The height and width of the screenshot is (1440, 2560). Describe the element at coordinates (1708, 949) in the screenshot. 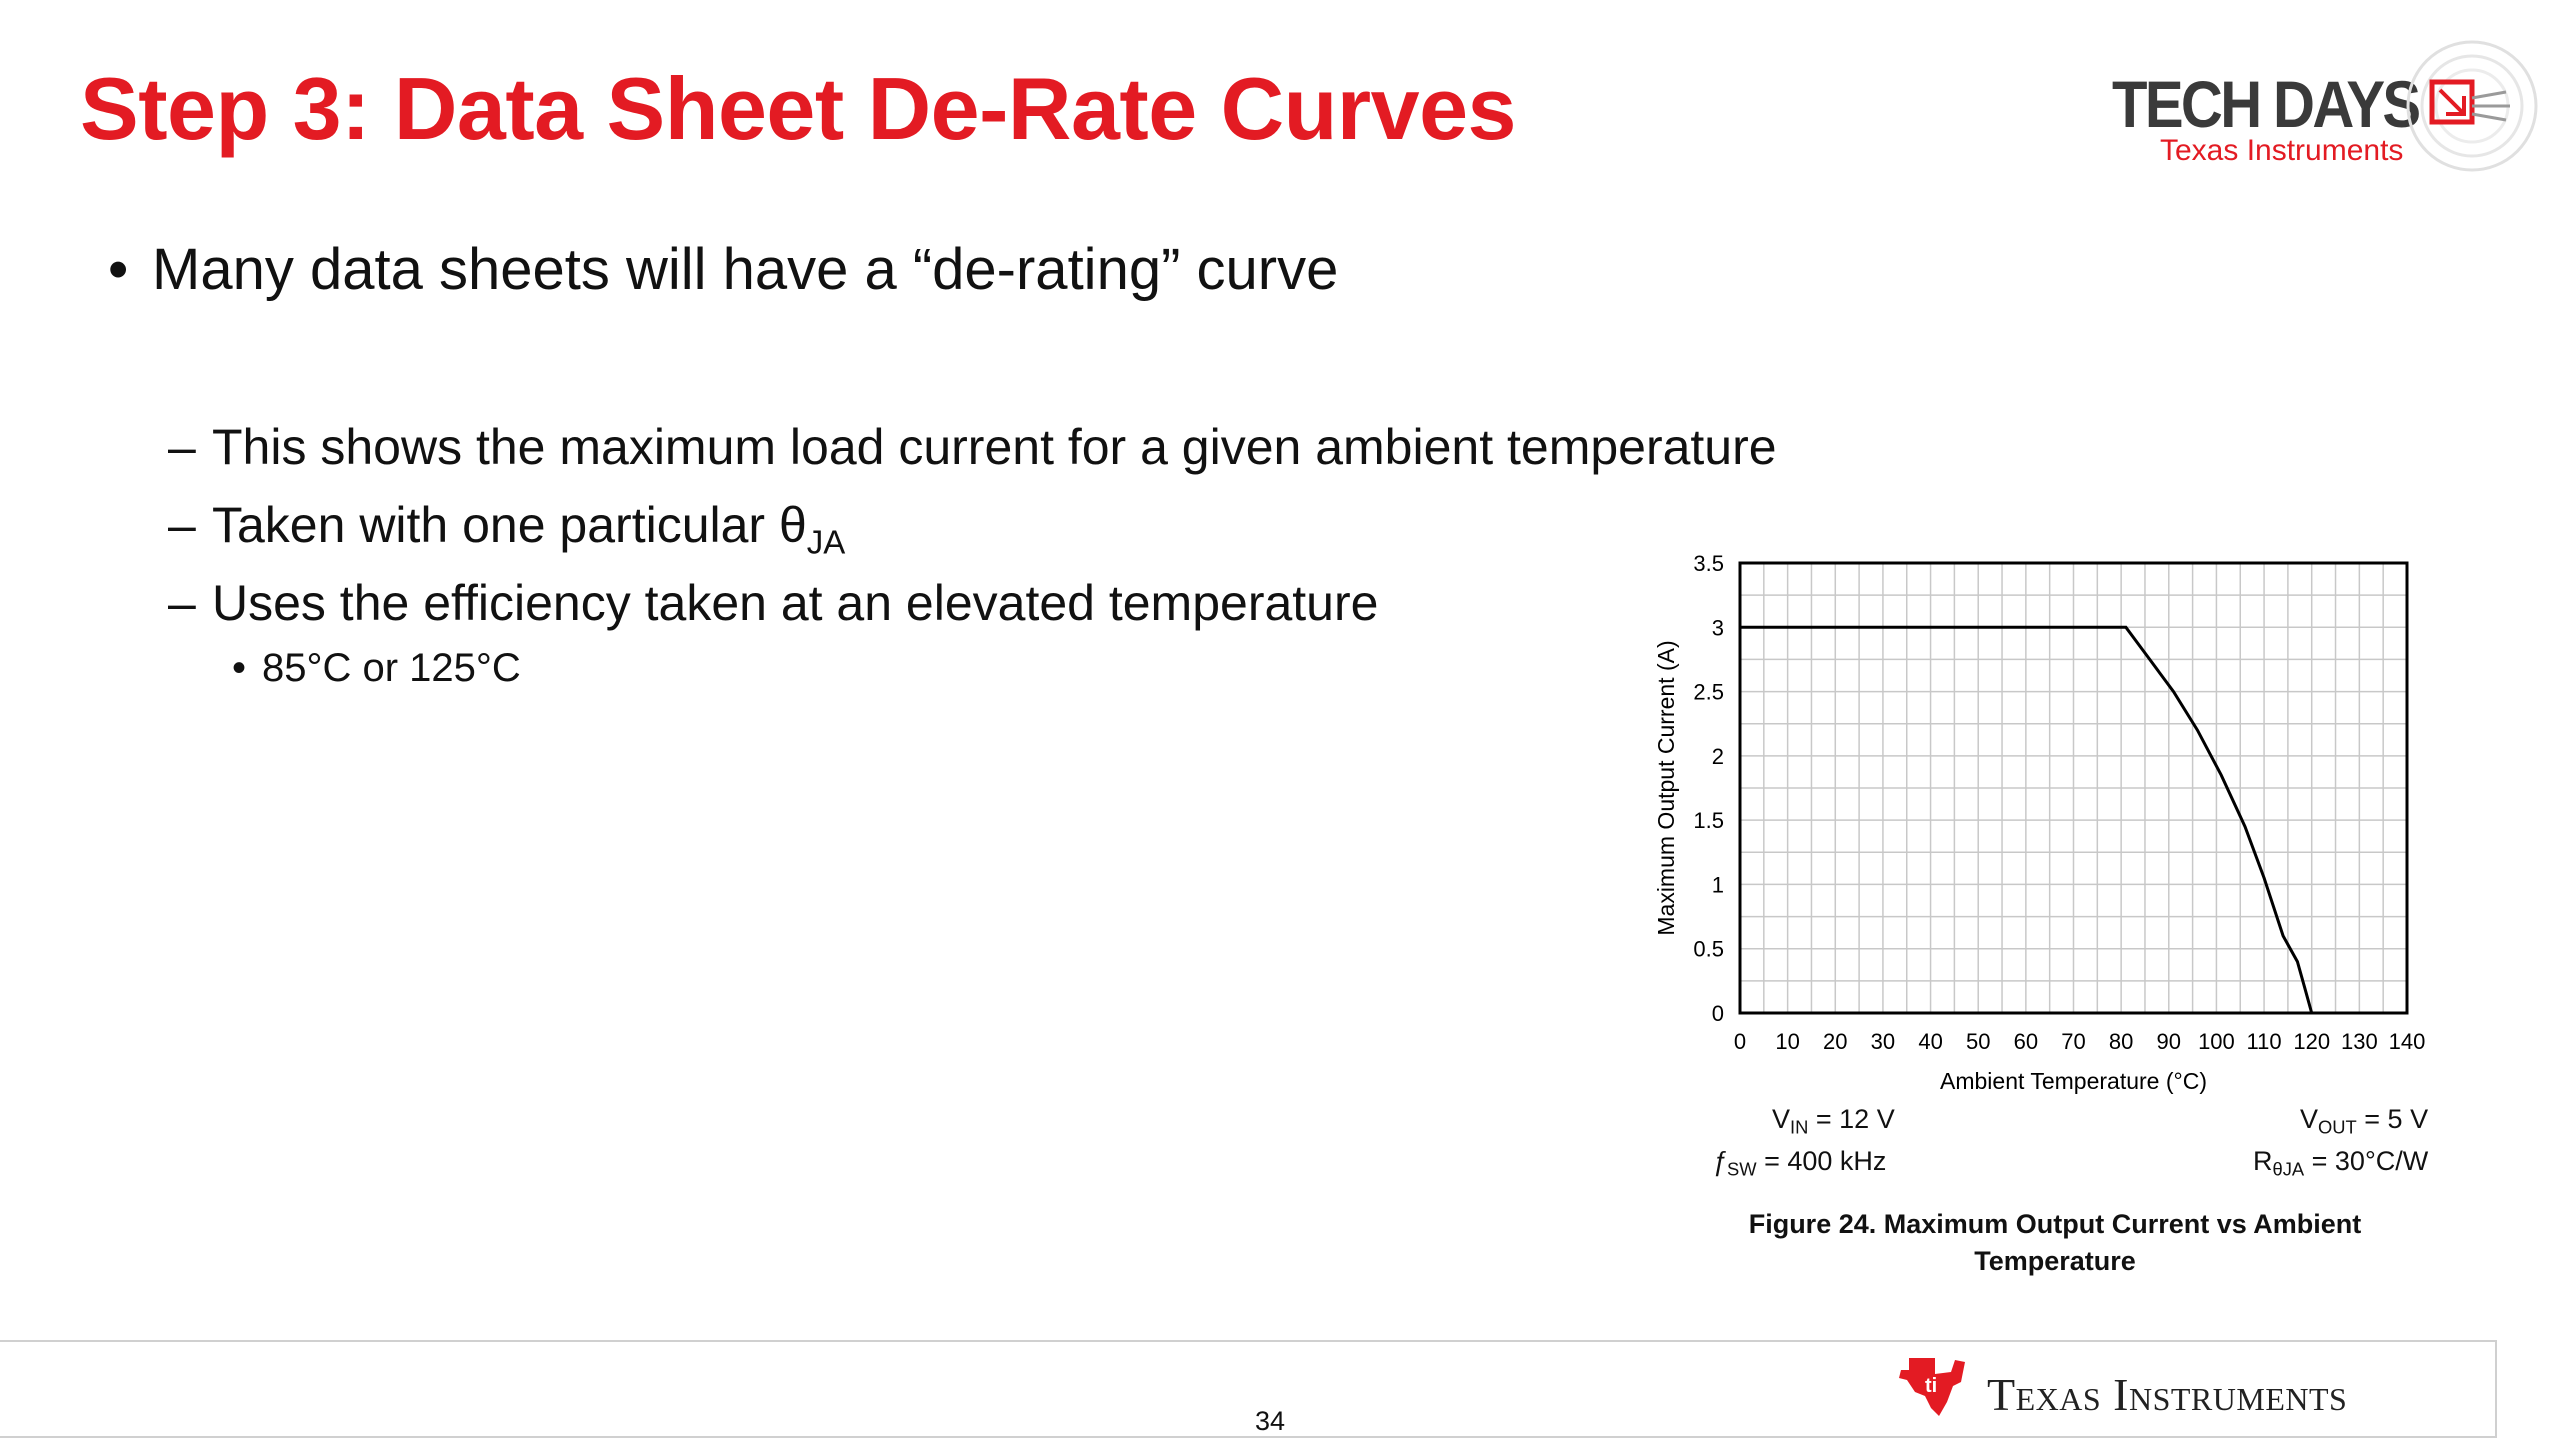

I see `y-tick-label: 0.5` at that location.